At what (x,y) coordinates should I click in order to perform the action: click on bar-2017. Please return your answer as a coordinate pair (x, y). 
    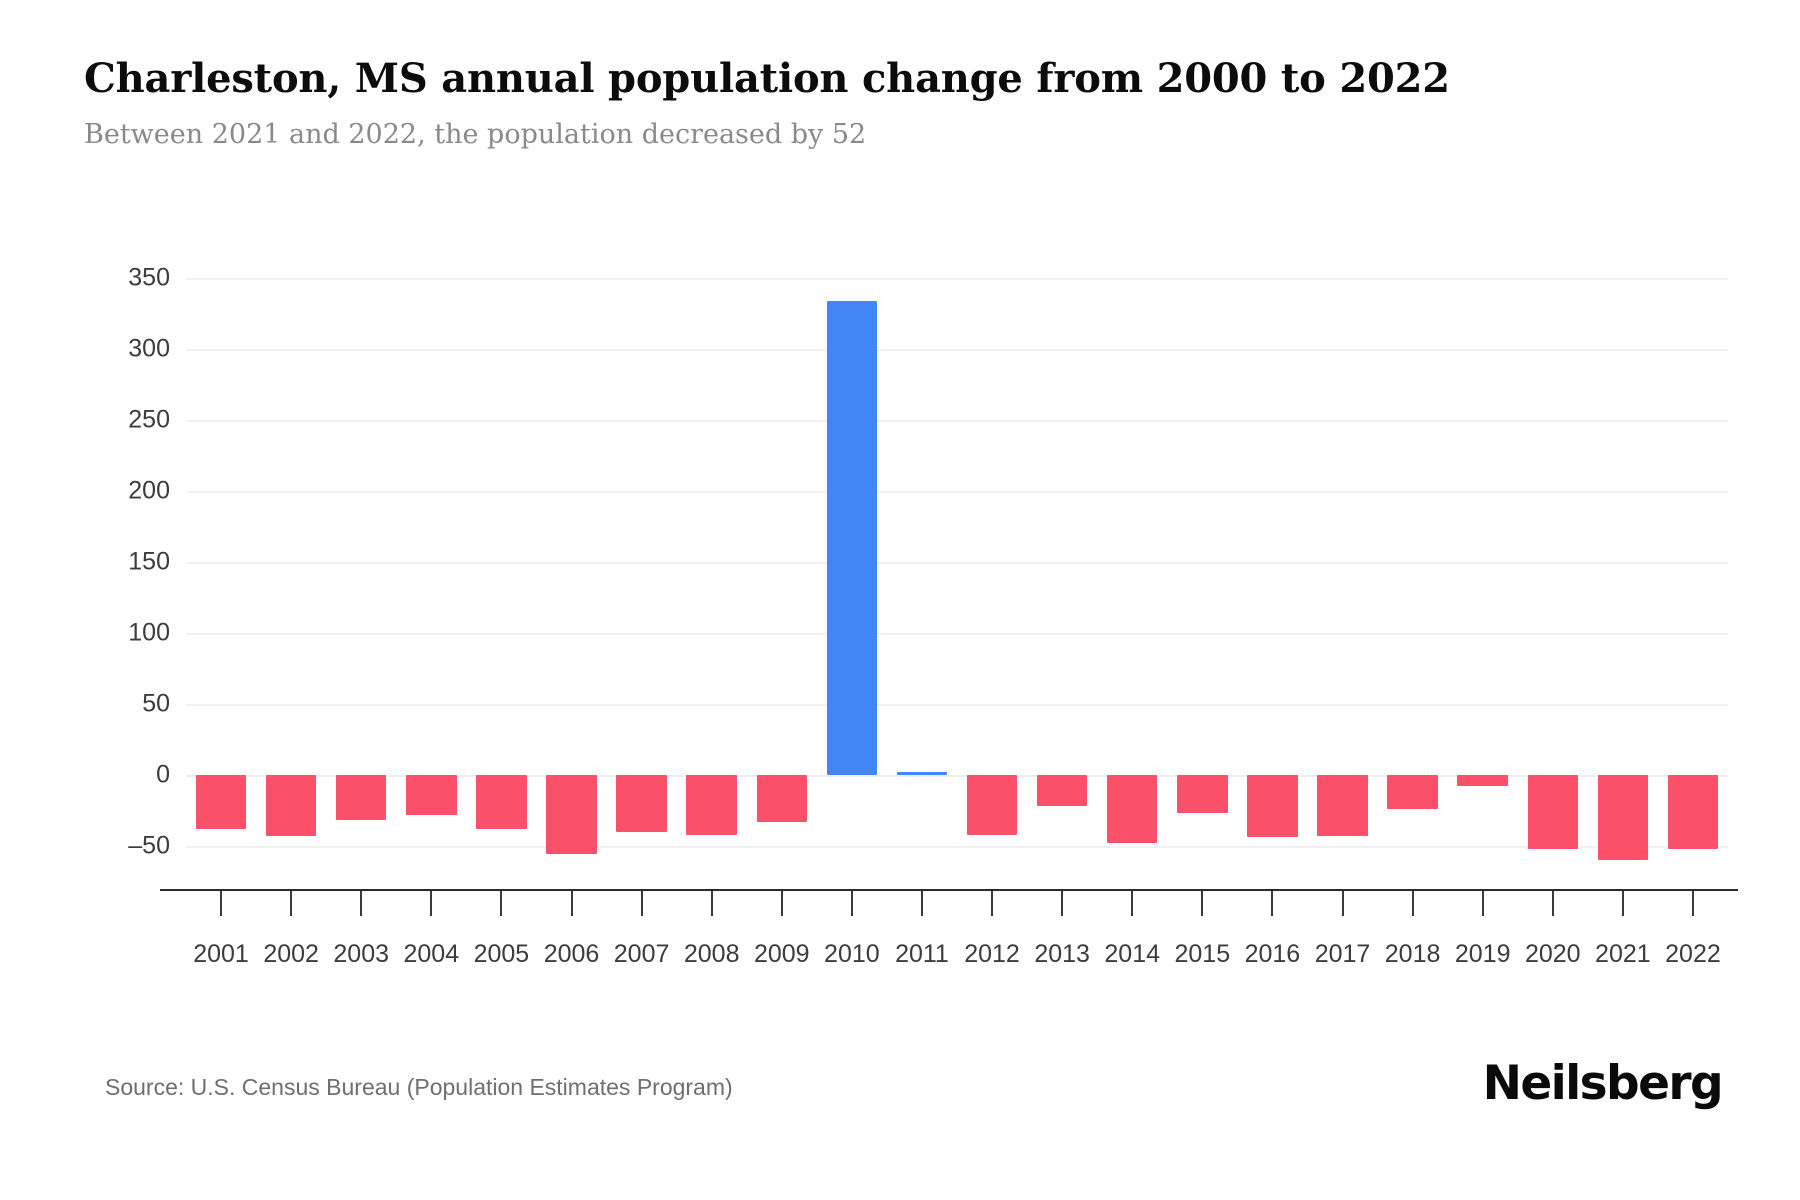
    Looking at the image, I should click on (1342, 805).